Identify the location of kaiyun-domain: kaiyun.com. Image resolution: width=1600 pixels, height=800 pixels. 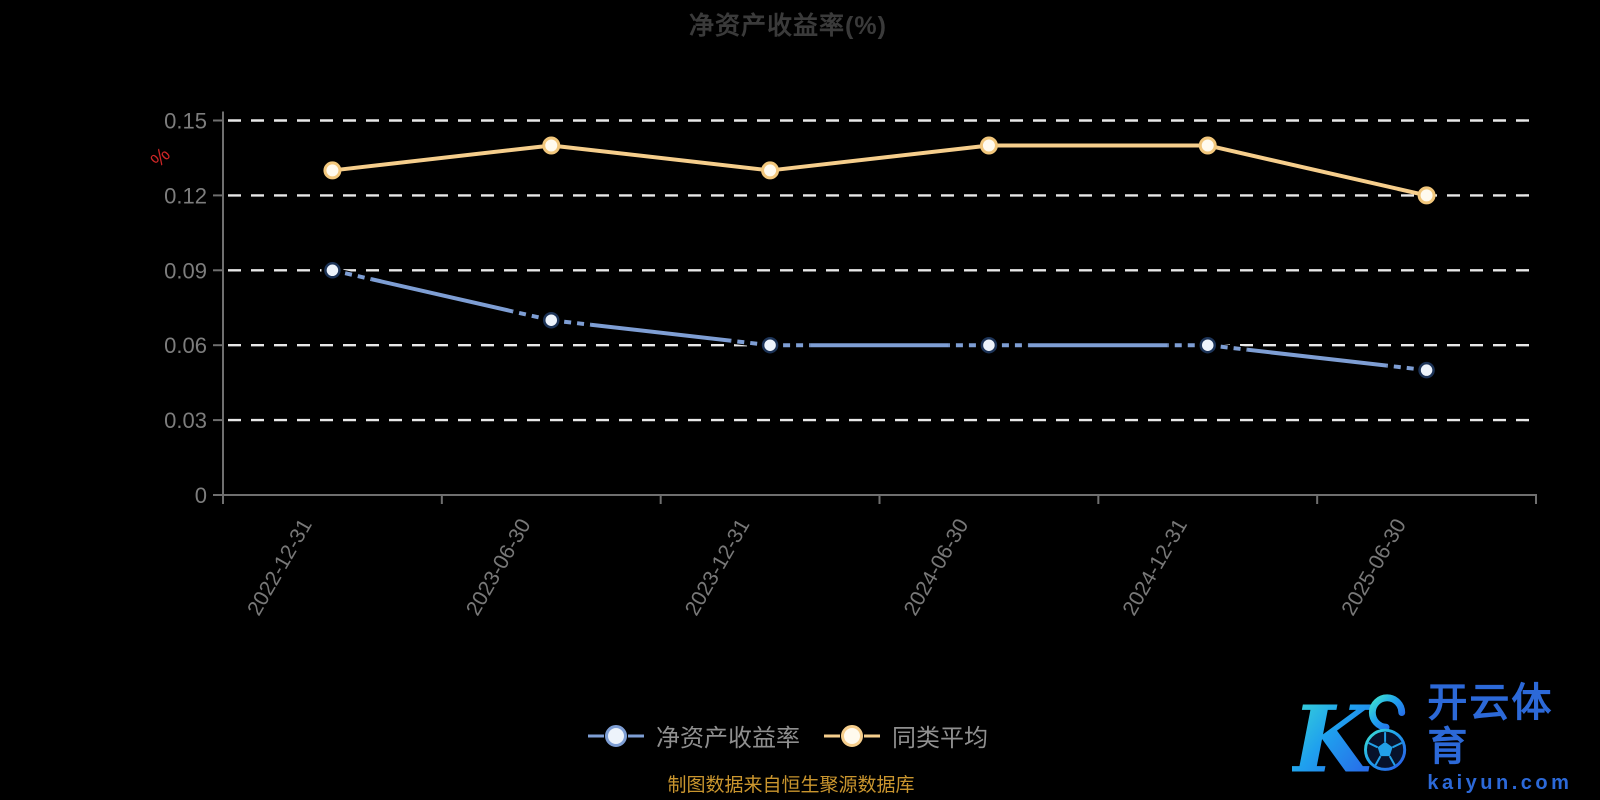
(1500, 783).